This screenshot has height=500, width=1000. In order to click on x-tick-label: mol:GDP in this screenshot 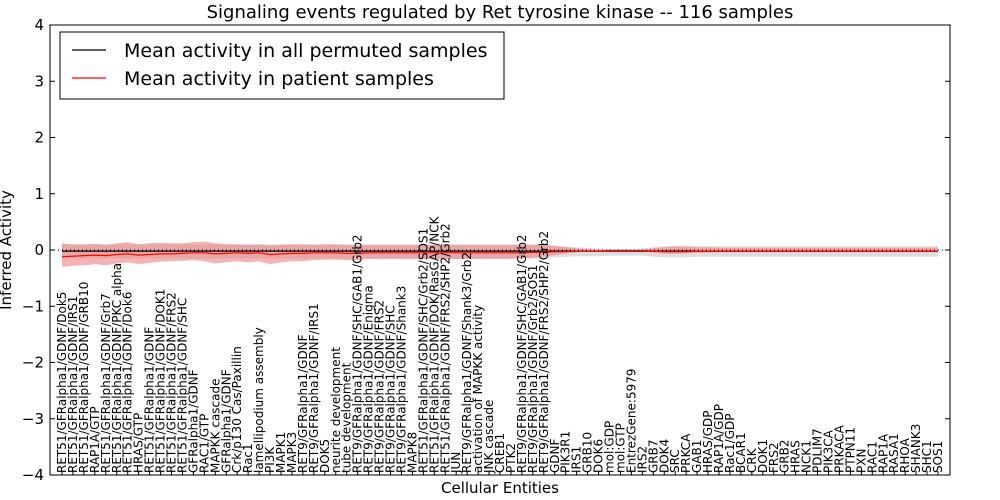, I will do `click(610, 447)`.